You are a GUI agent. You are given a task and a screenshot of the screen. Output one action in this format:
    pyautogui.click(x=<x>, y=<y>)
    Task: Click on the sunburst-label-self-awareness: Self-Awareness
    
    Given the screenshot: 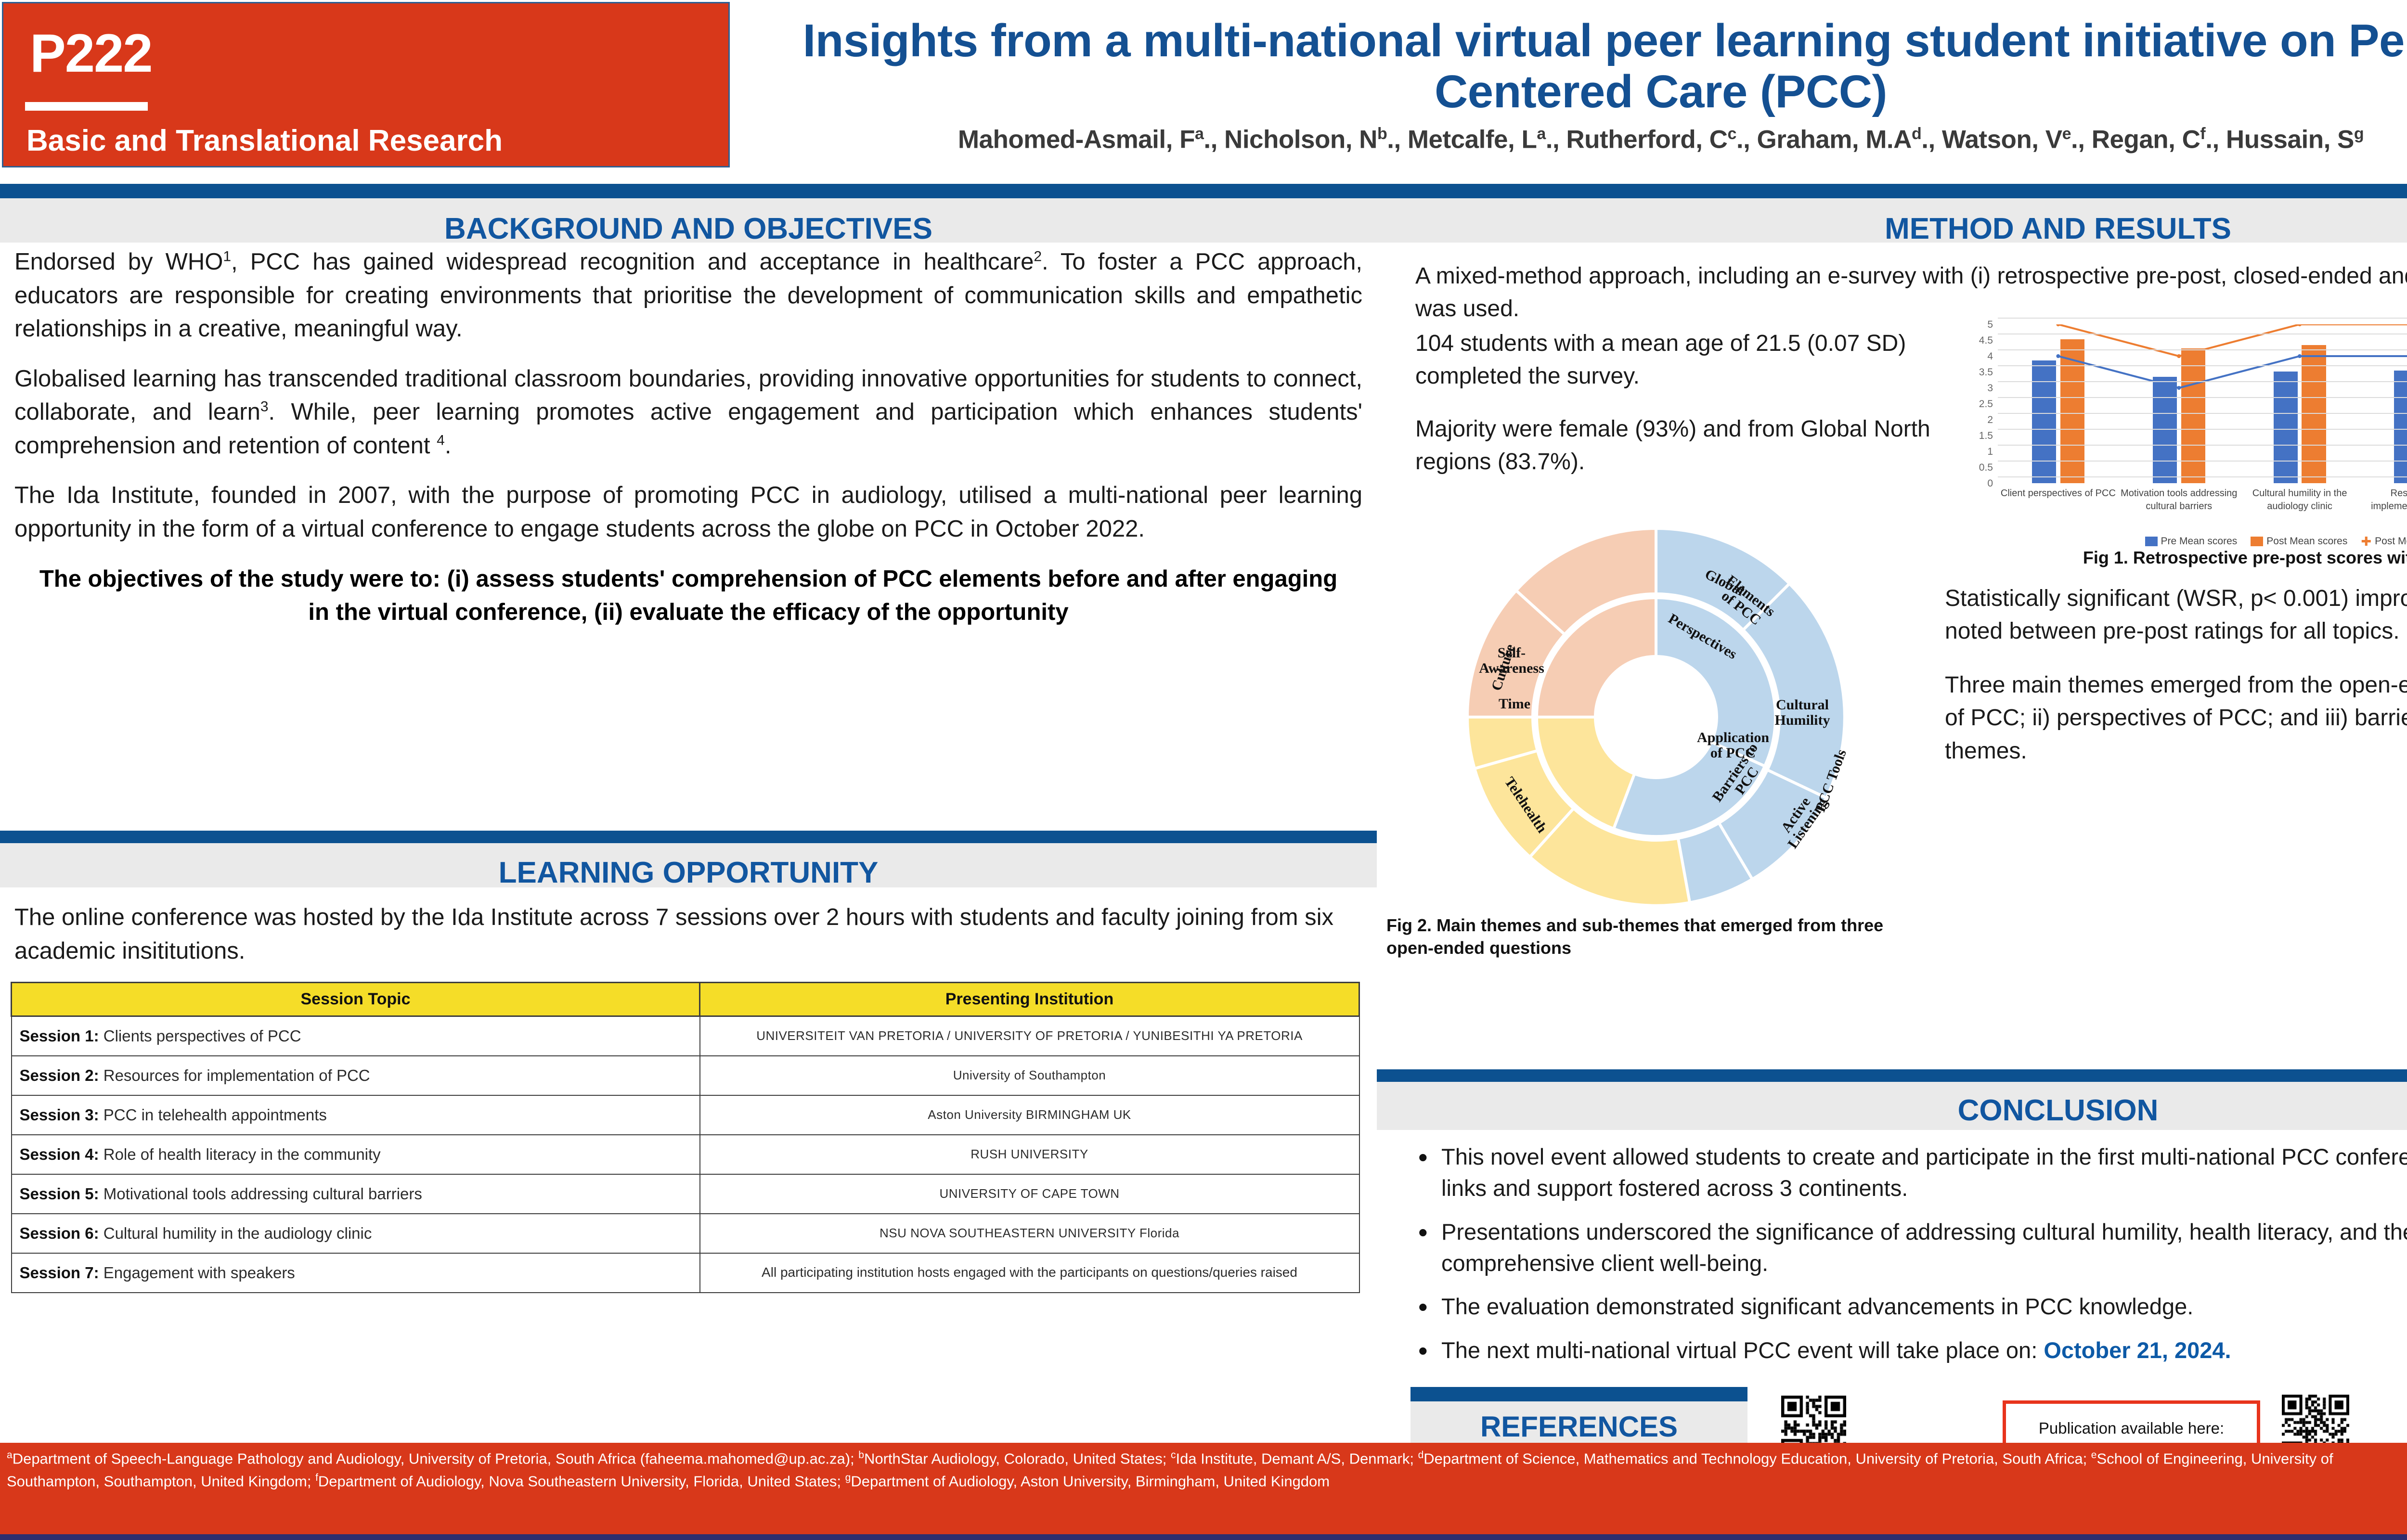 What is the action you would take?
    pyautogui.click(x=1511, y=660)
    